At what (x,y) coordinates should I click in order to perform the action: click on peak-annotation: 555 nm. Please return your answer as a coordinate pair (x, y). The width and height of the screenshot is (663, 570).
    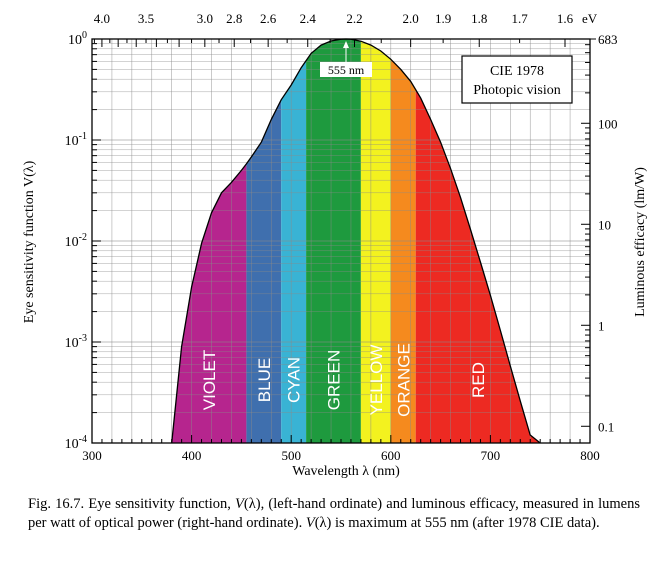
    Looking at the image, I should click on (346, 59).